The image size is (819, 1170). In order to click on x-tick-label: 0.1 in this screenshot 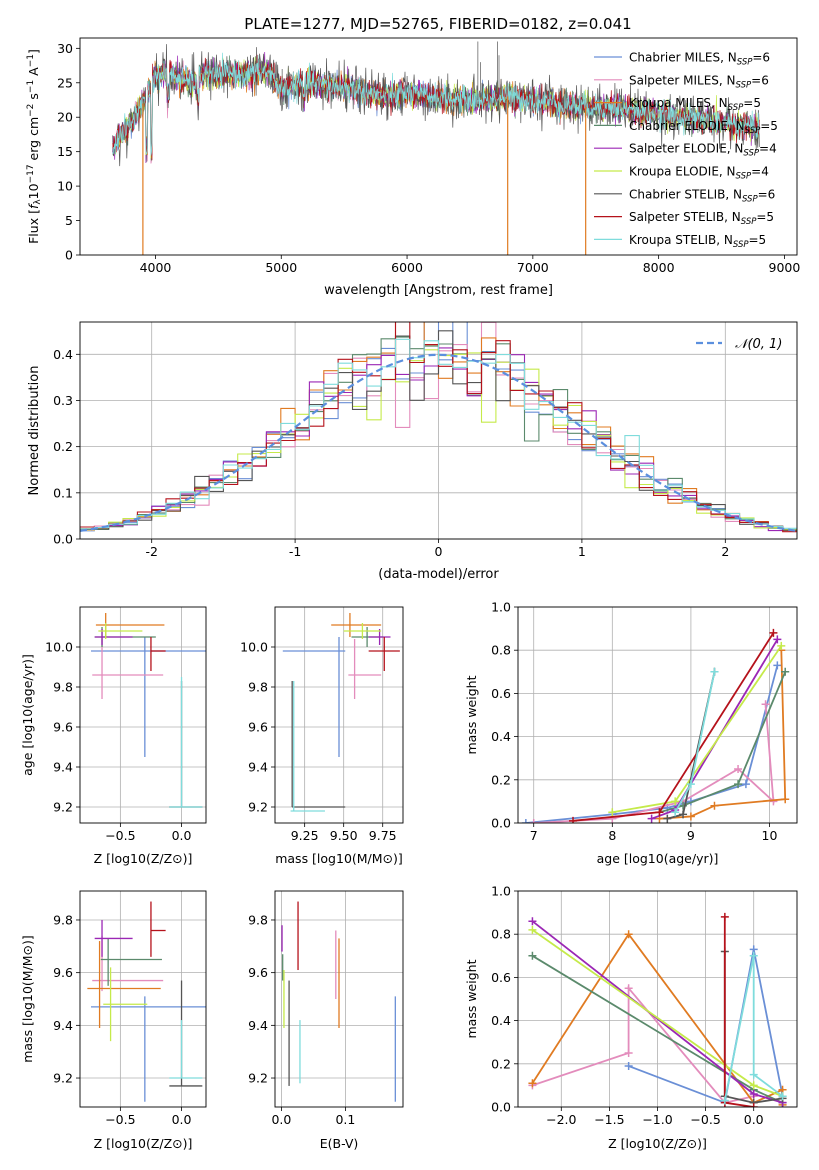, I will do `click(345, 1119)`.